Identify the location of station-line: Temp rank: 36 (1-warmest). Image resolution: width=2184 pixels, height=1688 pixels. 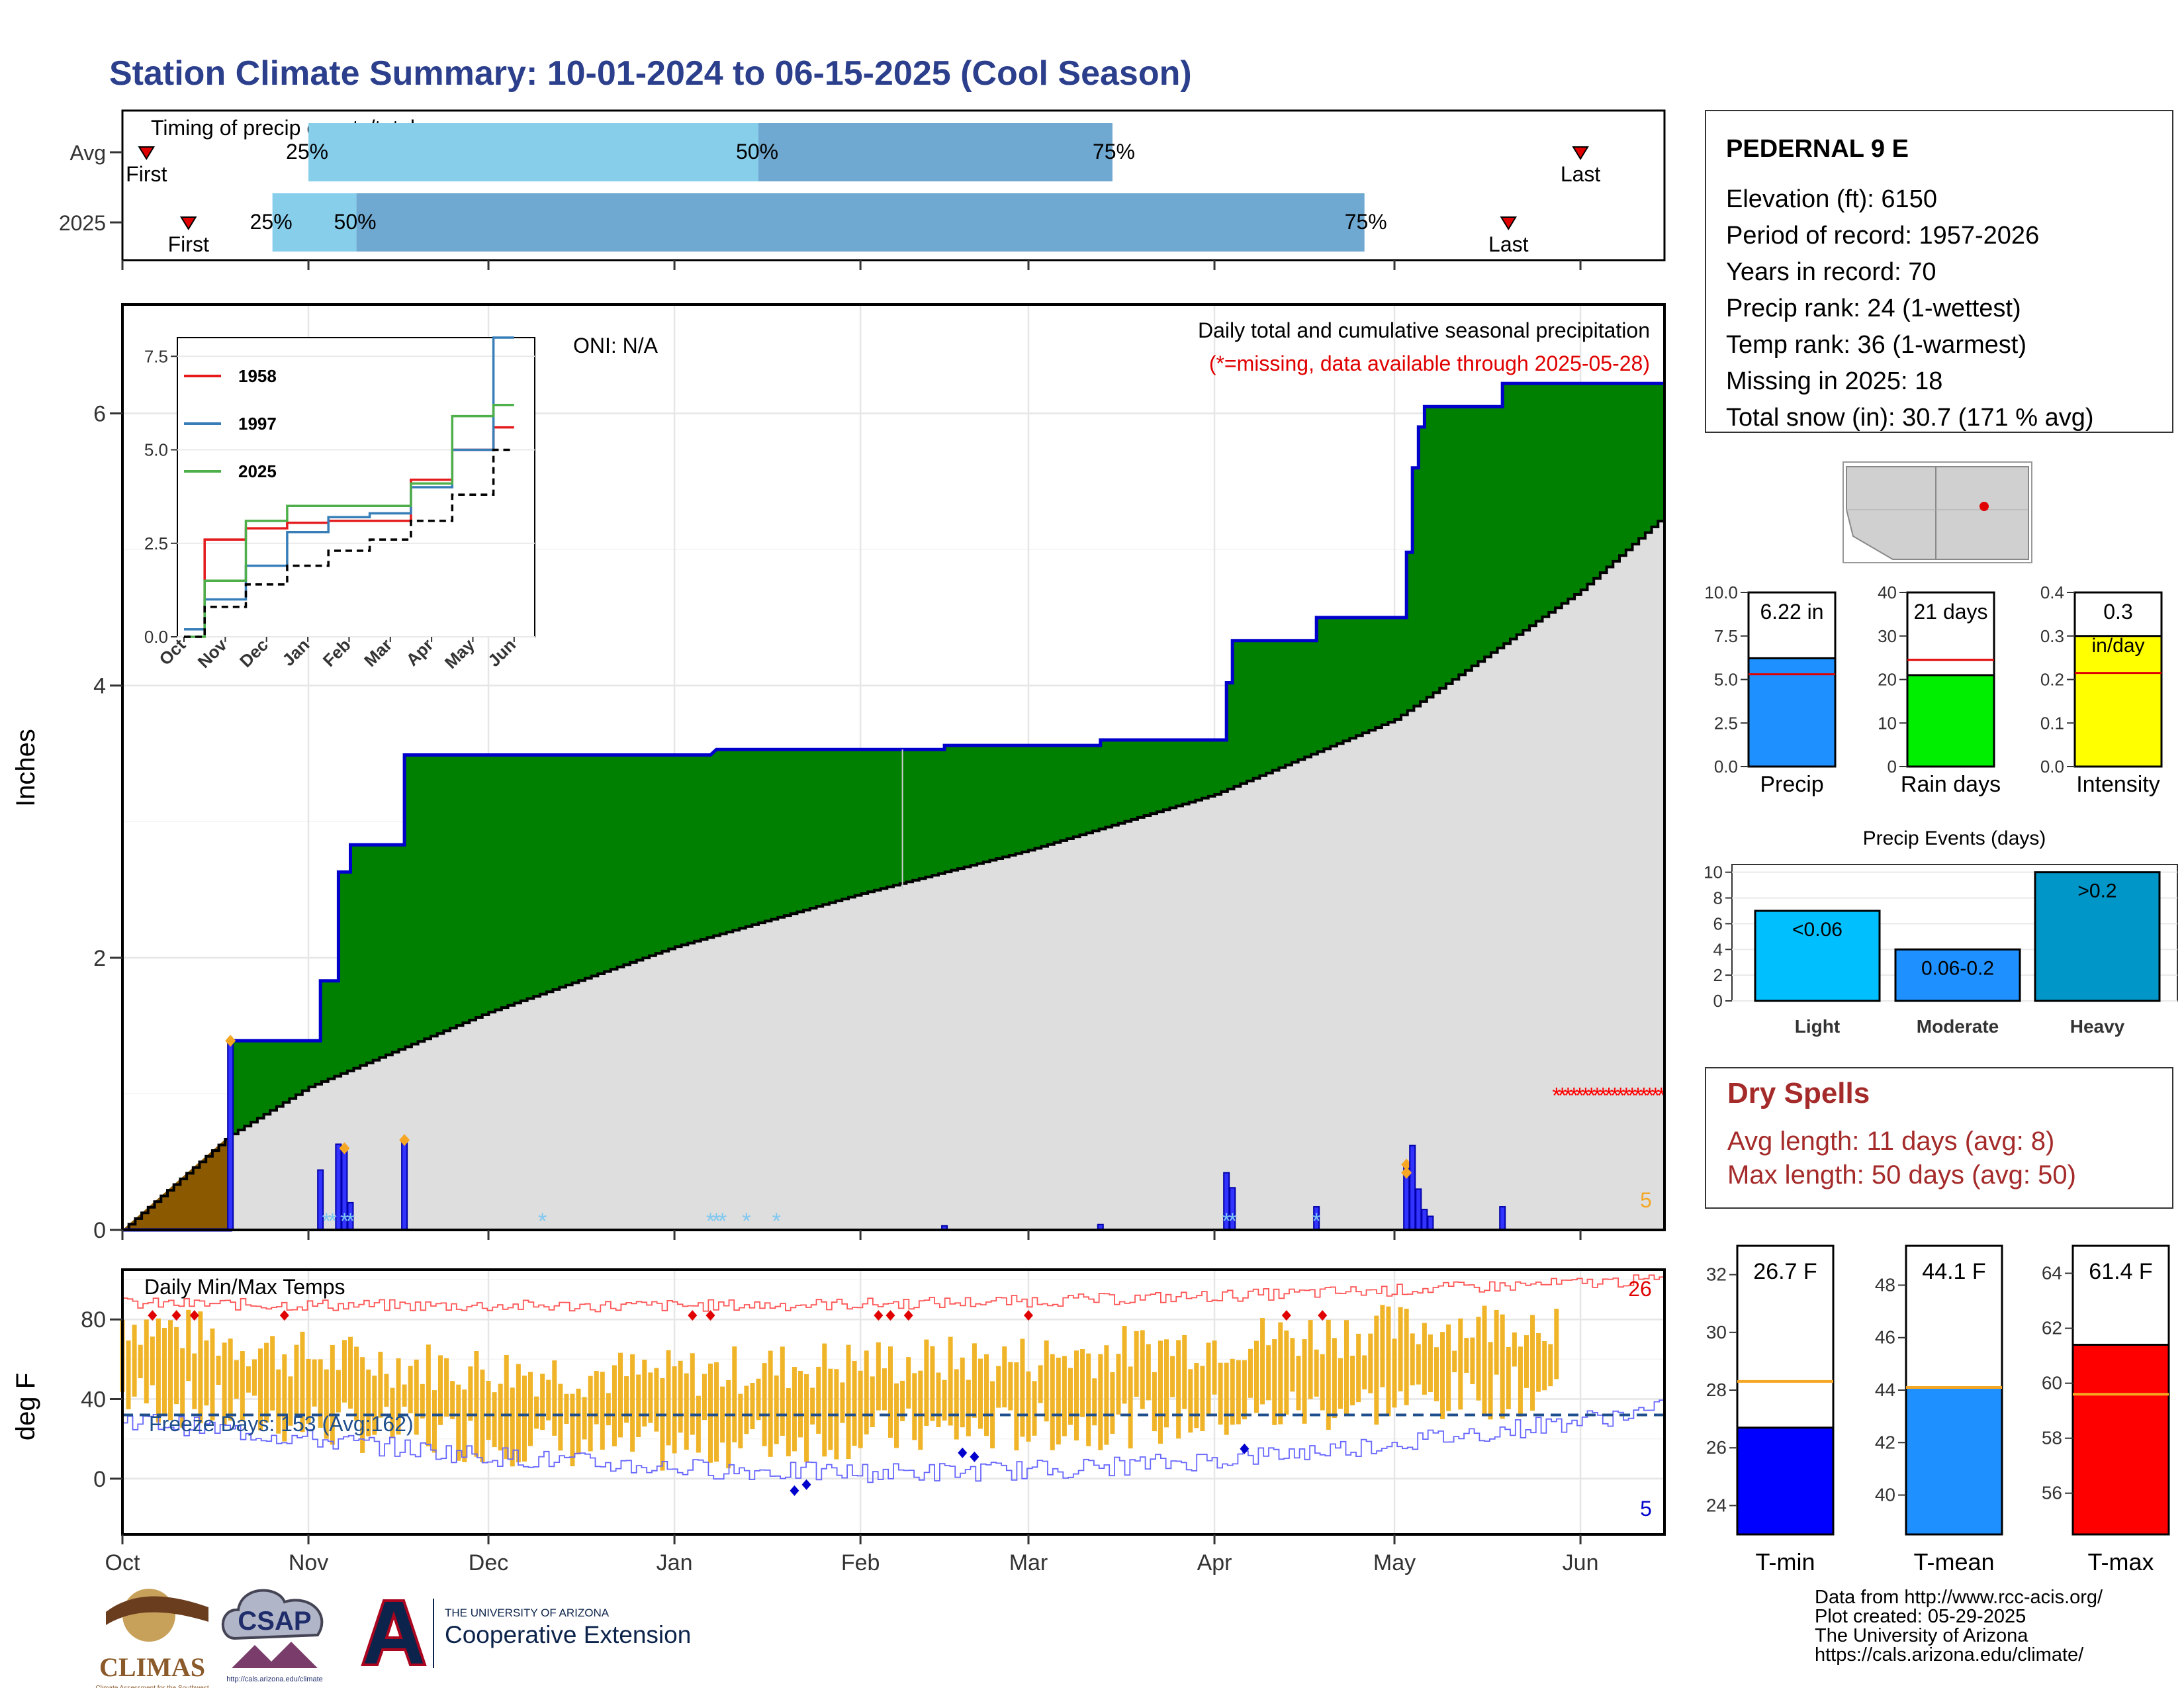
(1876, 345).